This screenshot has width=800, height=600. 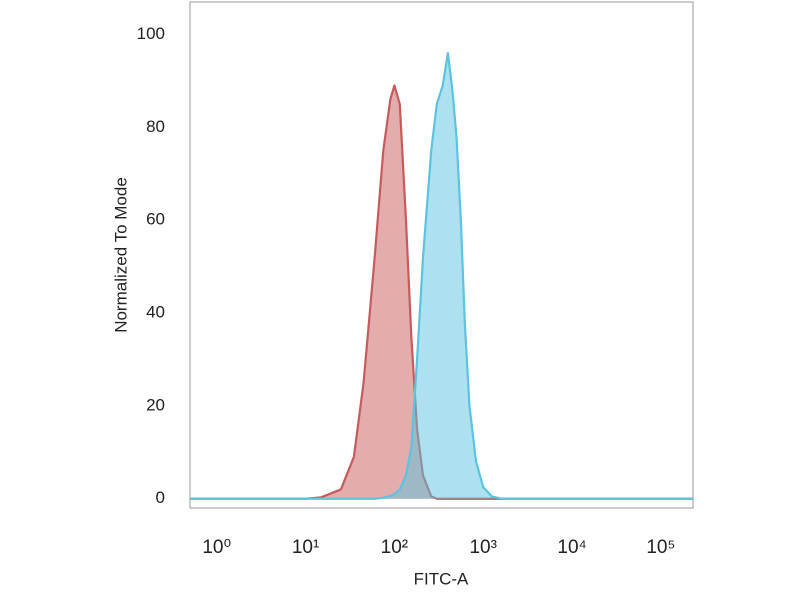 I want to click on y-tick-label: 40, so click(x=155, y=312).